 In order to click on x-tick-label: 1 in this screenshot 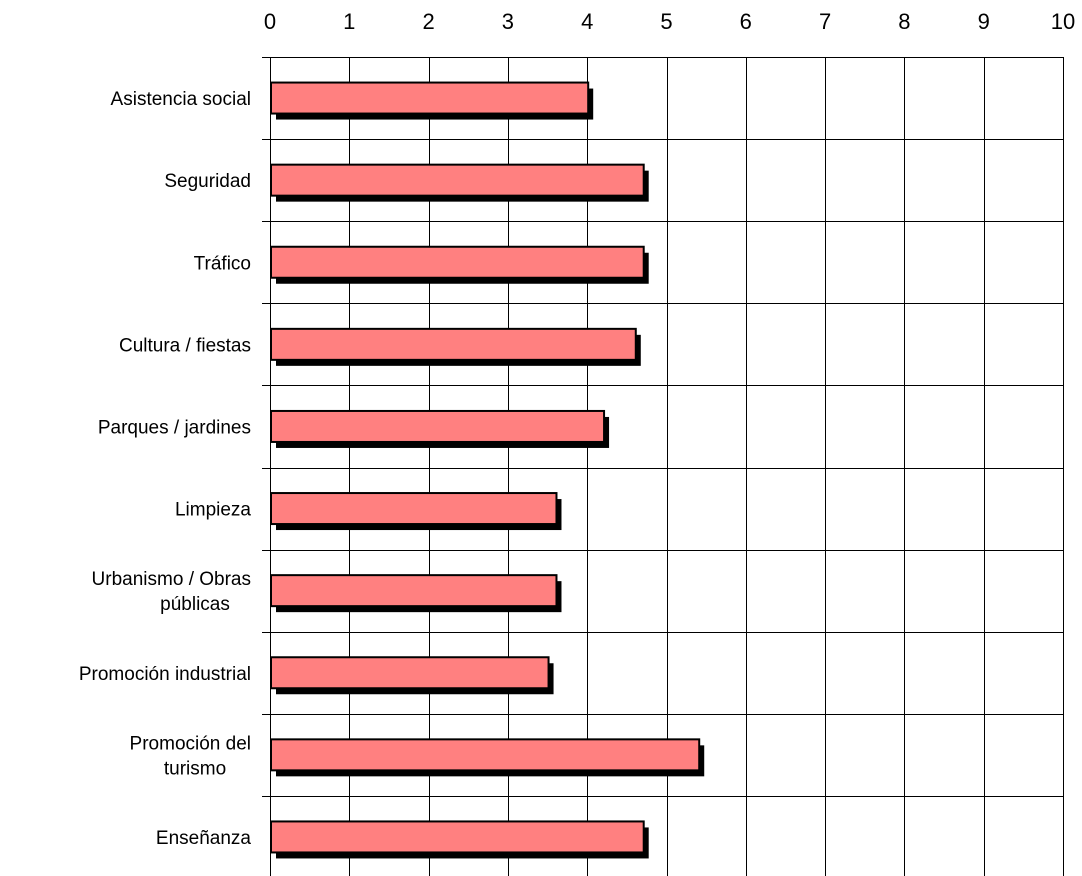, I will do `click(349, 21)`.